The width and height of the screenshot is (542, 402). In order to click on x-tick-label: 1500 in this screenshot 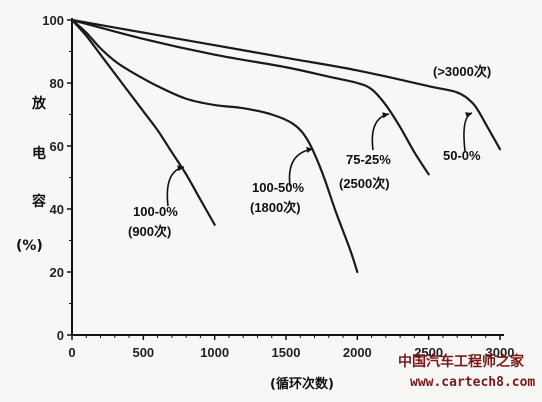, I will do `click(286, 352)`.